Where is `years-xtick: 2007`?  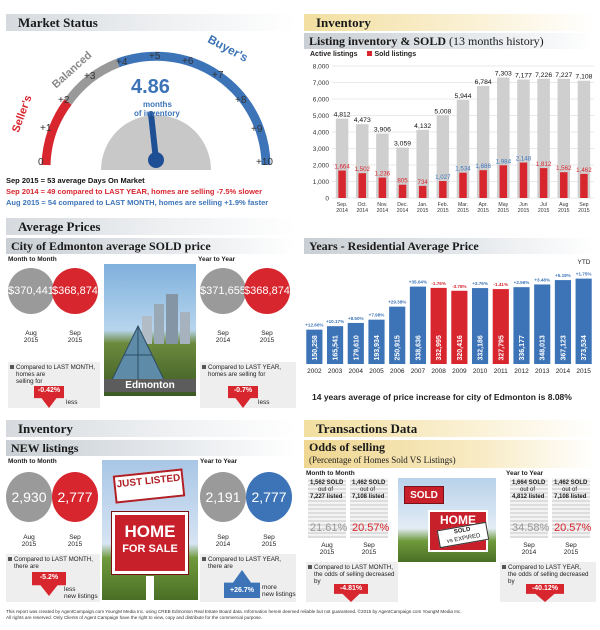 years-xtick: 2007 is located at coordinates (418, 371).